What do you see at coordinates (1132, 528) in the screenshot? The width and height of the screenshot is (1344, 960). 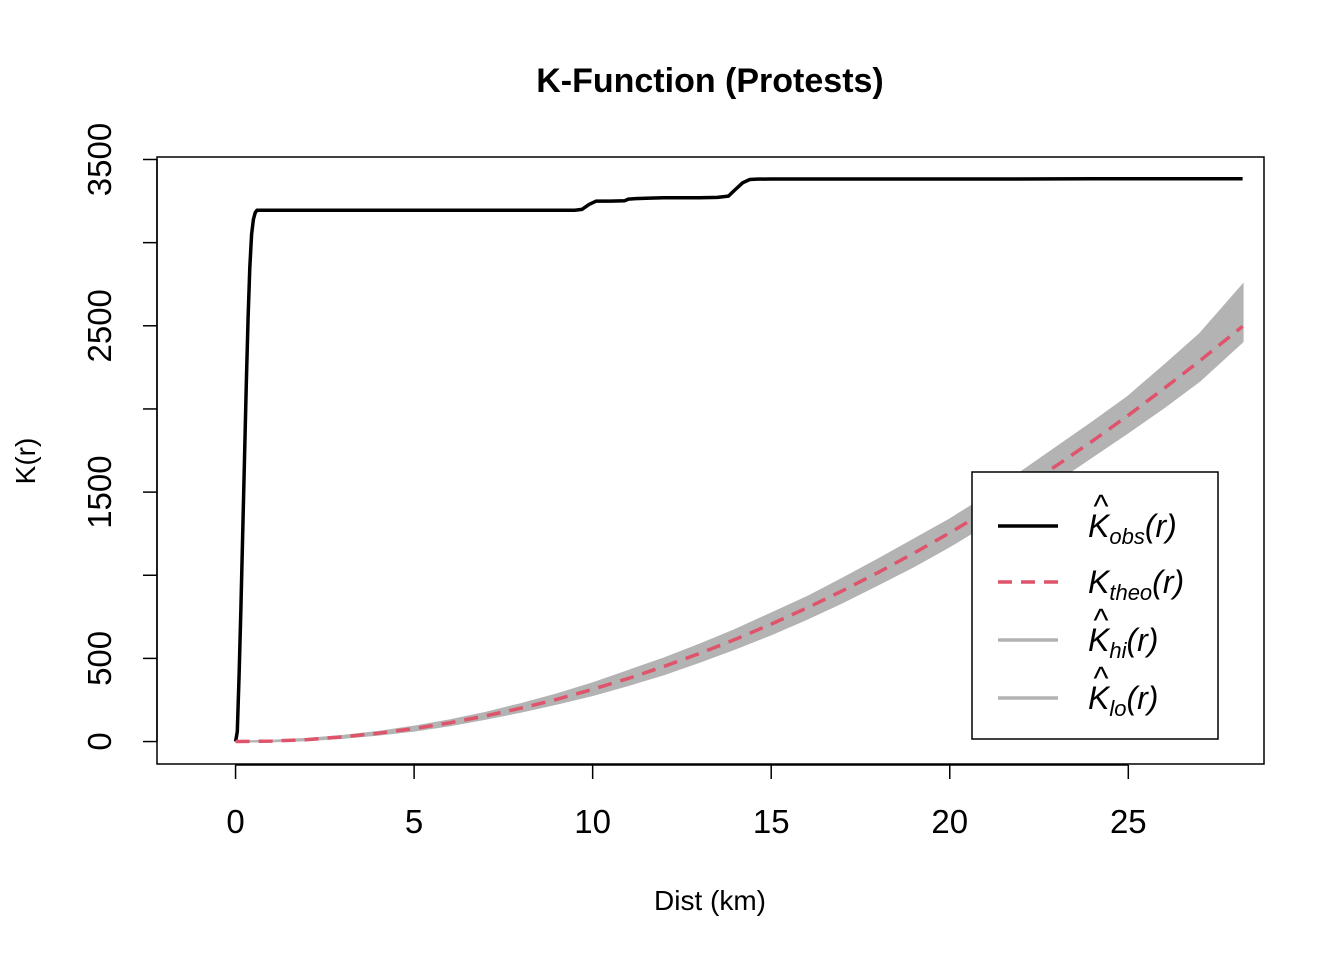 I see `legend-label-k-obs: Kobs(r)` at bounding box center [1132, 528].